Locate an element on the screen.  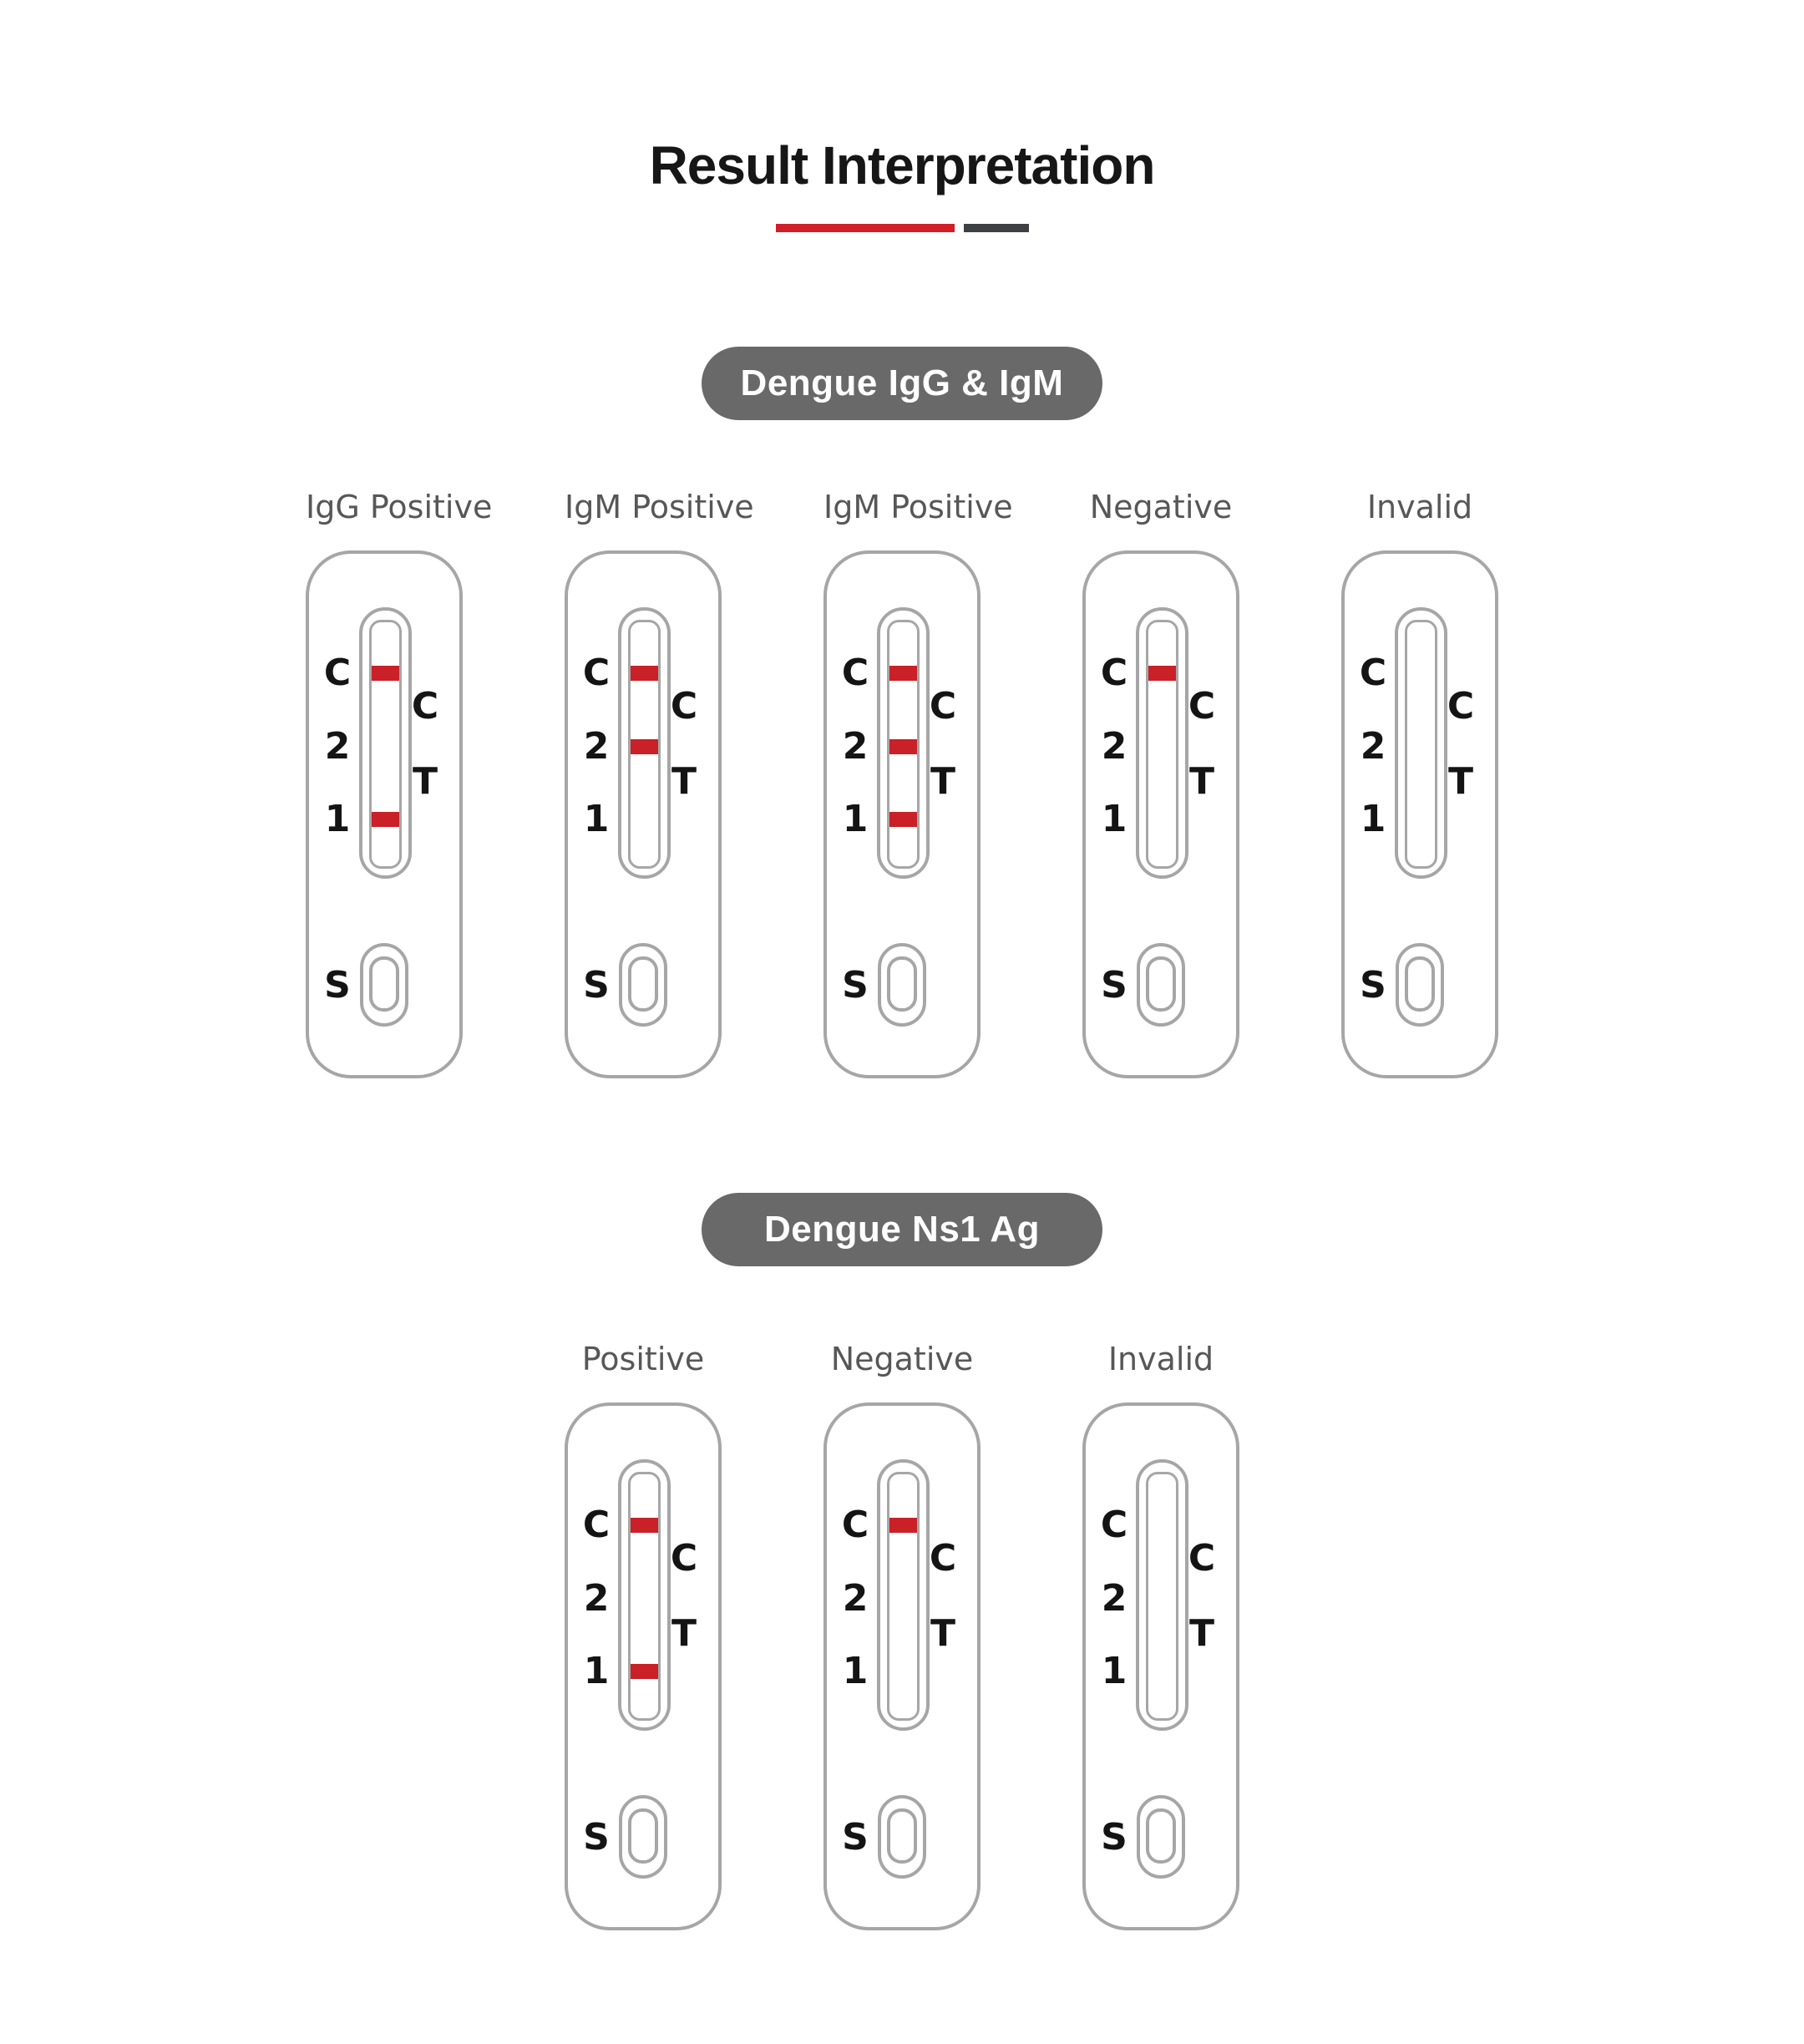
cassette-column: IgG Positive C 2 1 C T S is located at coordinates (399, 782).